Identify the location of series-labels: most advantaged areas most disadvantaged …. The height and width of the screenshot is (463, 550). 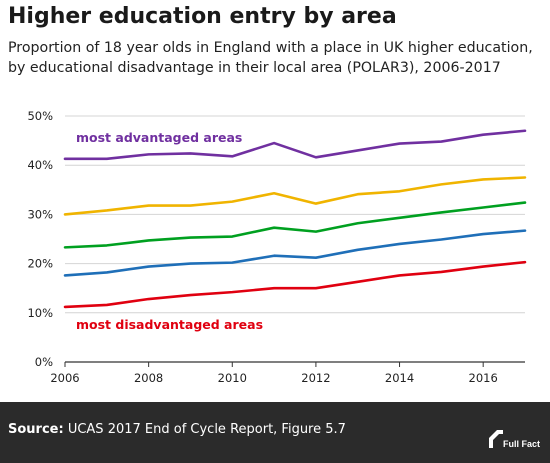
(169, 231).